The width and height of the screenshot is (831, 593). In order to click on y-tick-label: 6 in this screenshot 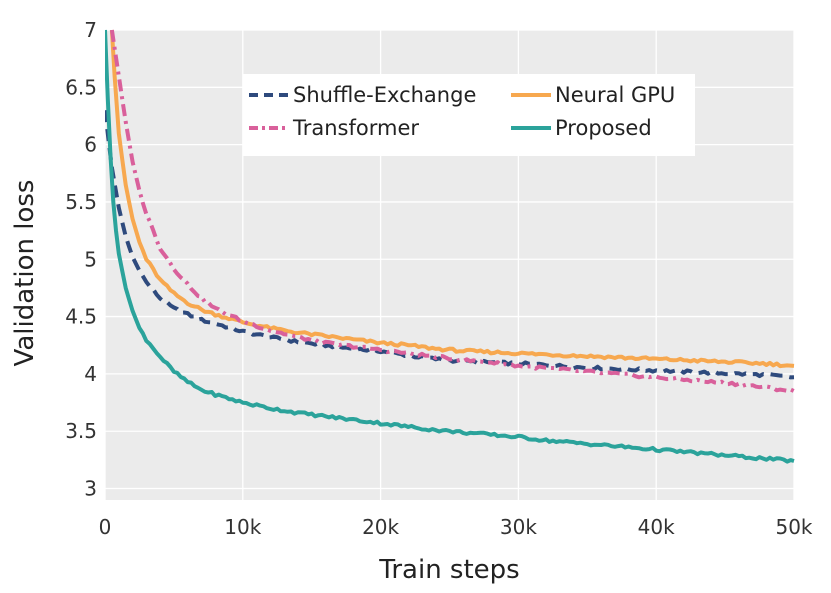, I will do `click(90, 145)`.